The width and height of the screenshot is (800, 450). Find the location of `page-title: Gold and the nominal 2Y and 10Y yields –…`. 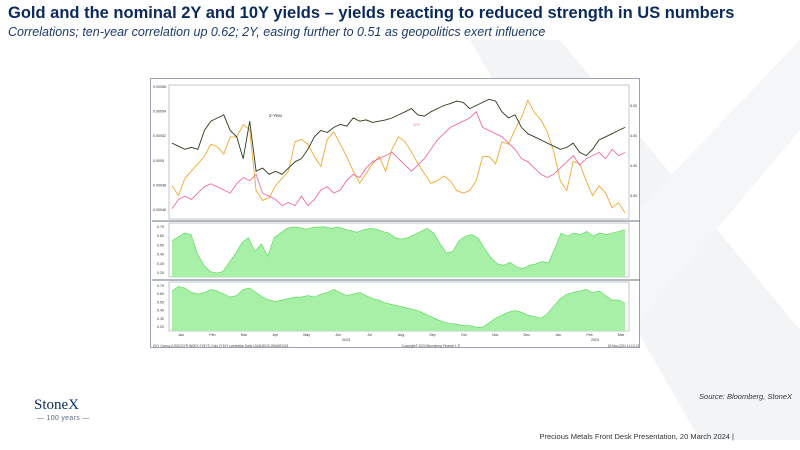

page-title: Gold and the nominal 2Y and 10Y yields –… is located at coordinates (371, 13).